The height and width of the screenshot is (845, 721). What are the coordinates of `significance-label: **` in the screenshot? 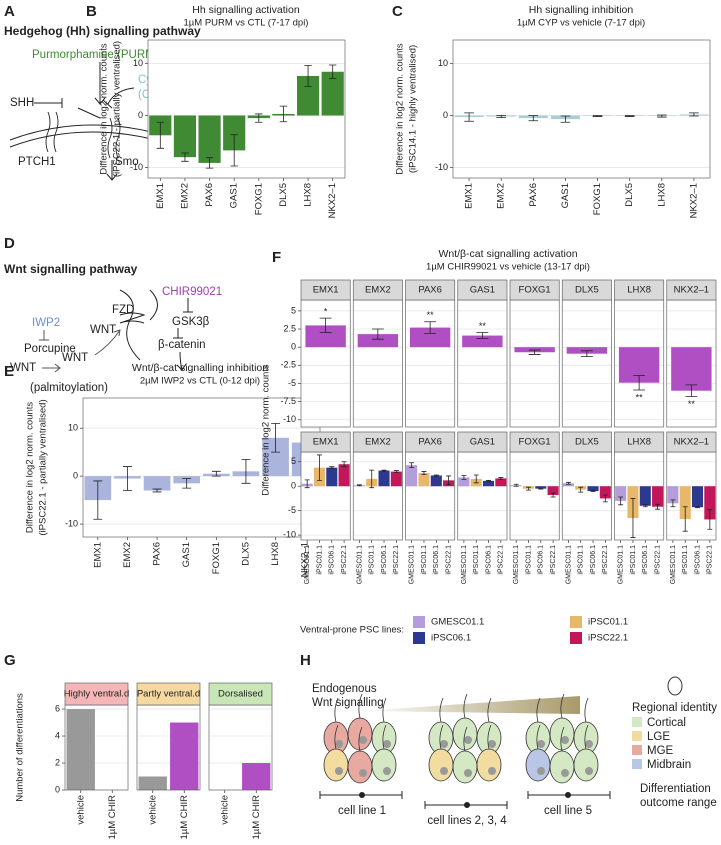 It's located at (483, 326).